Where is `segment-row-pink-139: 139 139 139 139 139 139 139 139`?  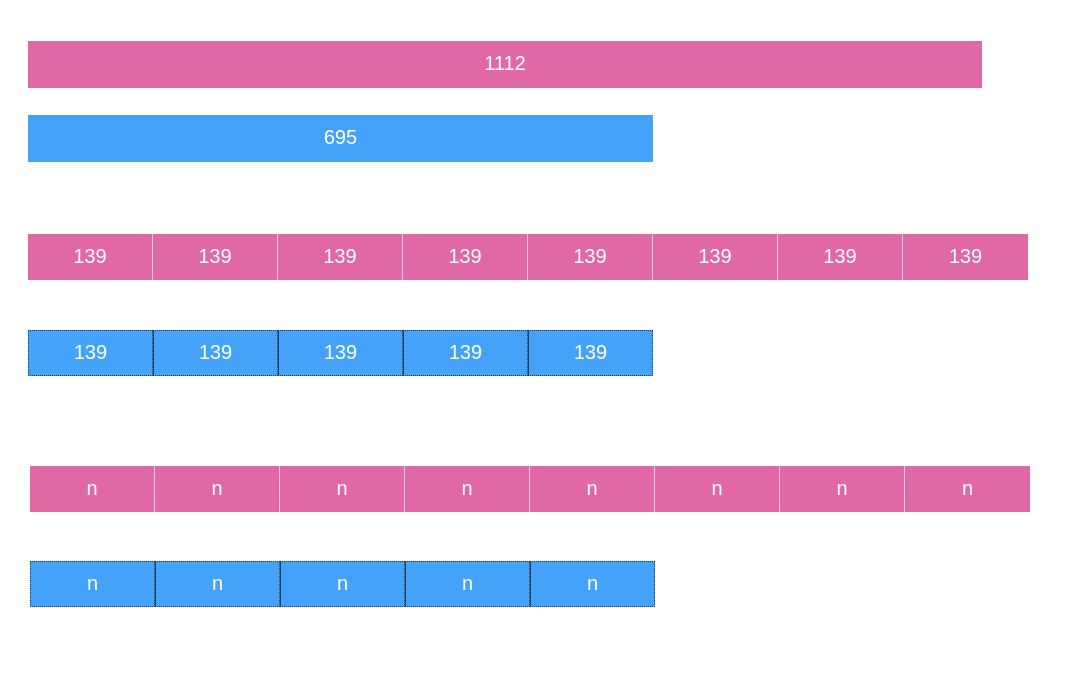 segment-row-pink-139: 139 139 139 139 139 139 139 139 is located at coordinates (528, 257).